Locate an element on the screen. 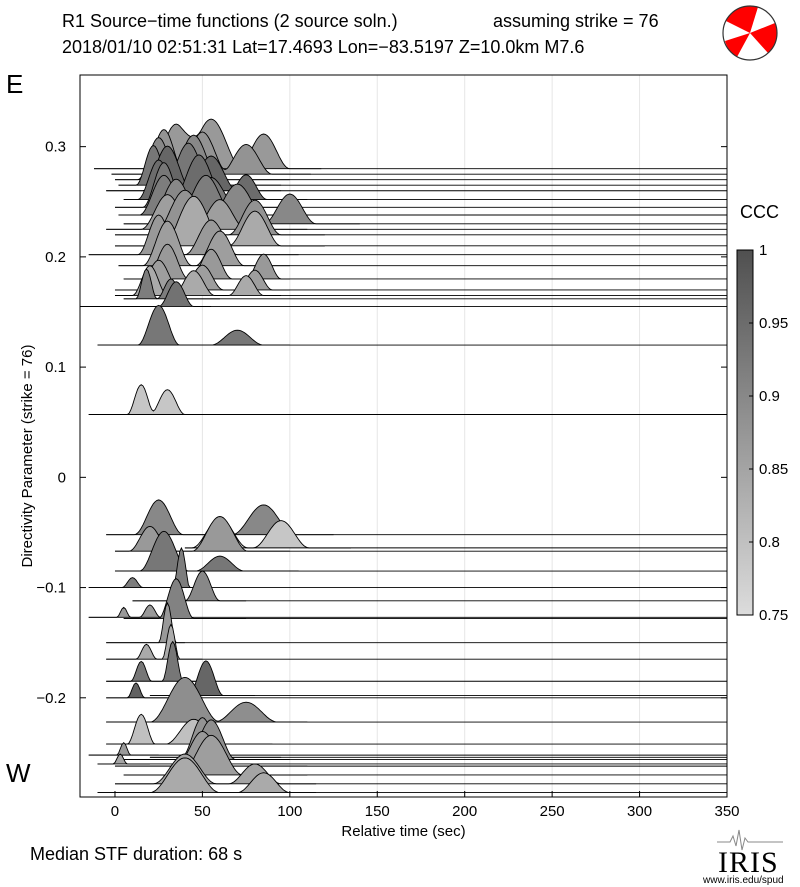 The height and width of the screenshot is (887, 800). east-label: E is located at coordinates (14, 84).